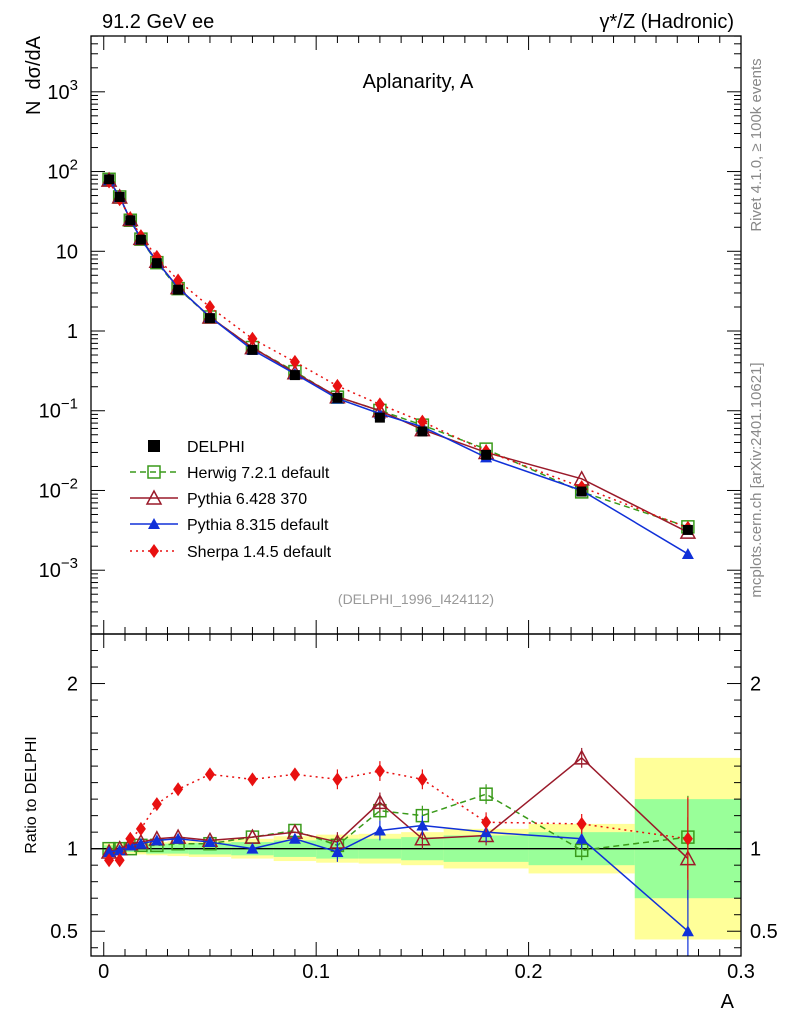 The width and height of the screenshot is (786, 1024). What do you see at coordinates (756, 144) in the screenshot?
I see `rivet-label: Rivet 4.1.0, ≥ 100k events` at bounding box center [756, 144].